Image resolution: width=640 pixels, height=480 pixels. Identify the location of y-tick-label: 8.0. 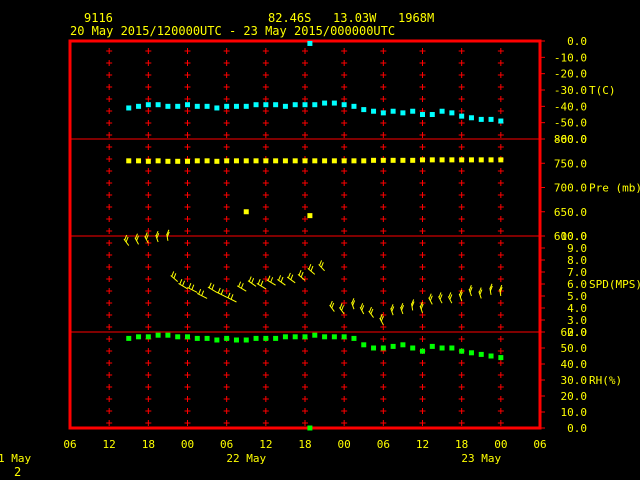
(577, 260).